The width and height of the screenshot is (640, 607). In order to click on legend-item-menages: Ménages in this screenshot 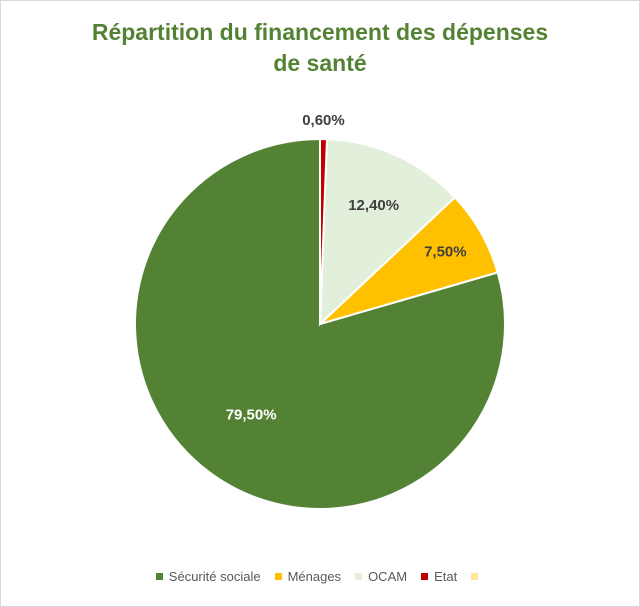, I will do `click(308, 576)`.